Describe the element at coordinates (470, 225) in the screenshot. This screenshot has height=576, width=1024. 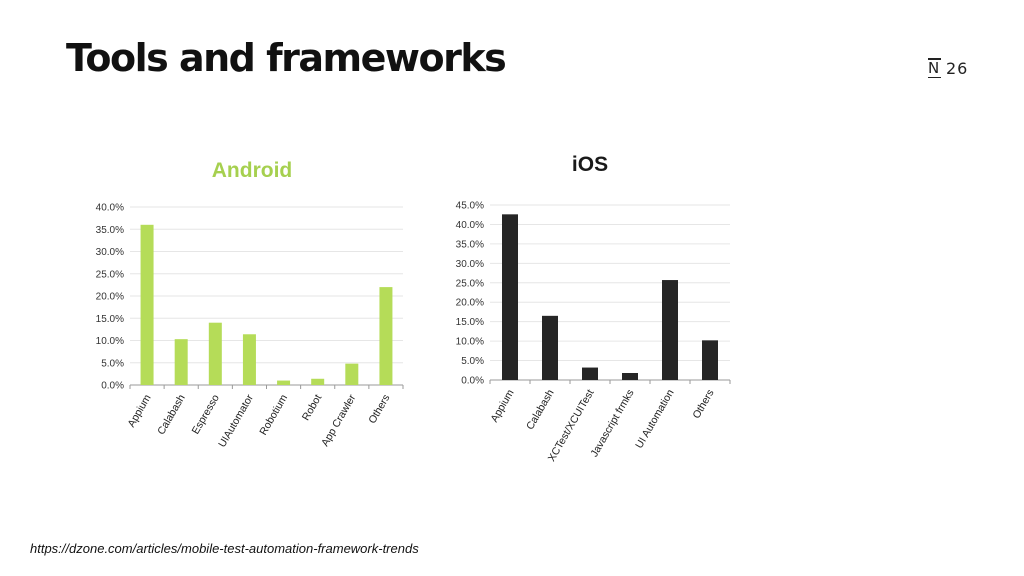
I see `ios-y-tick-label: 40.0%` at that location.